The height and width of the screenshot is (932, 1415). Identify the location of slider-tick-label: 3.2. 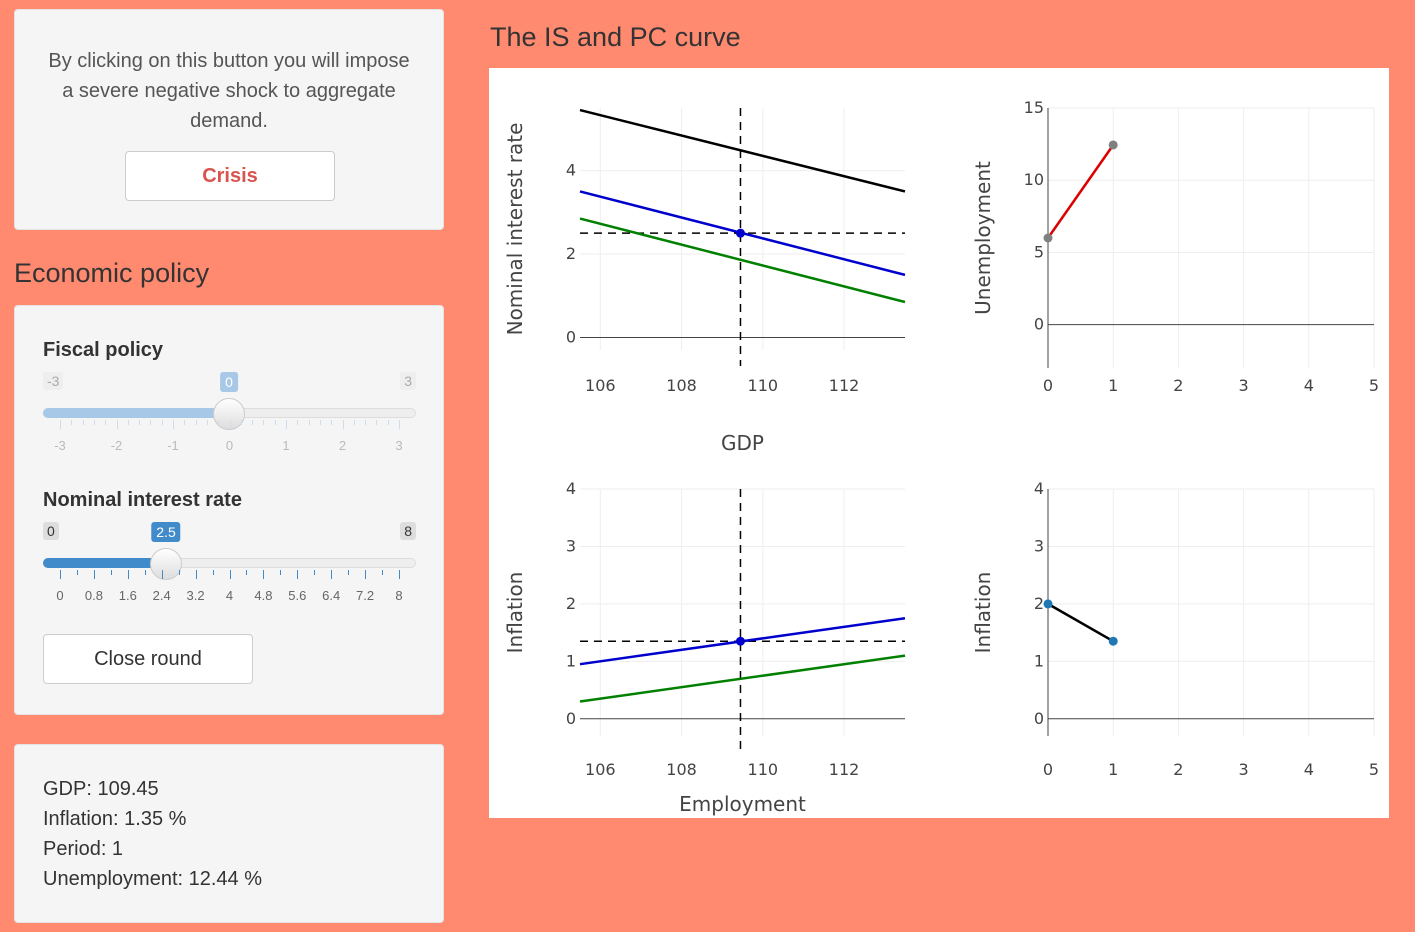
(195, 595).